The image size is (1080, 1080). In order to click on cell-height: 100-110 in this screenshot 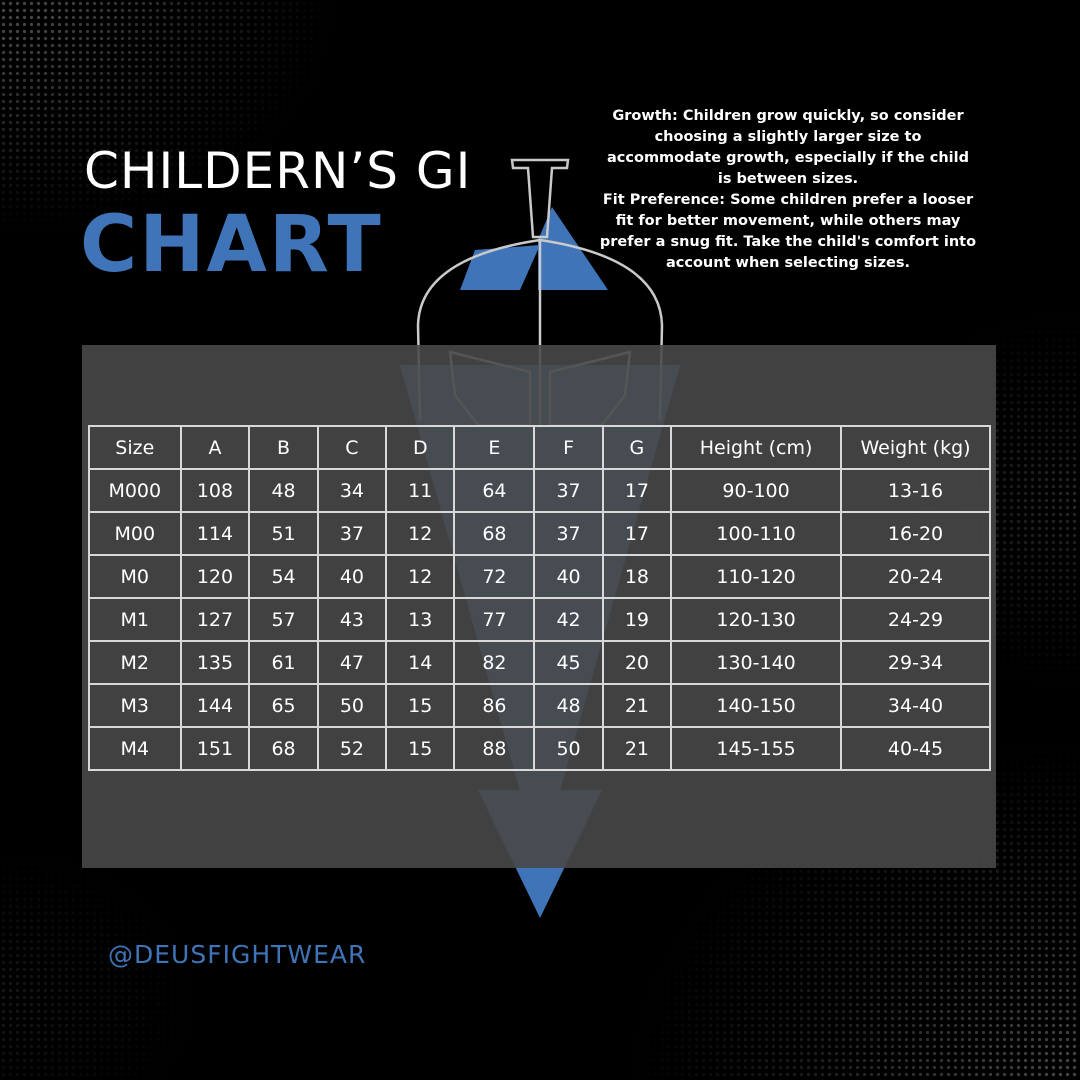, I will do `click(756, 533)`.